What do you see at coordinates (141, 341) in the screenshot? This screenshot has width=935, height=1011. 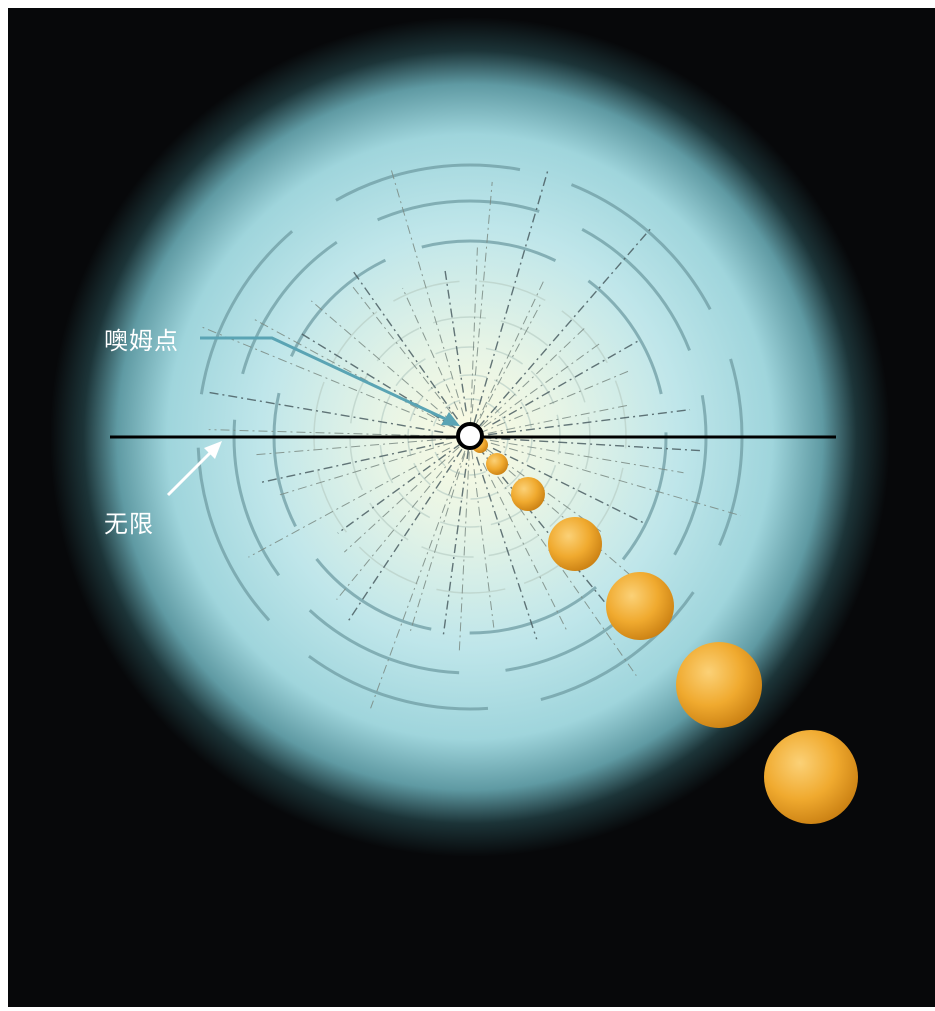 I see `omega-point-label: 噢姆点` at bounding box center [141, 341].